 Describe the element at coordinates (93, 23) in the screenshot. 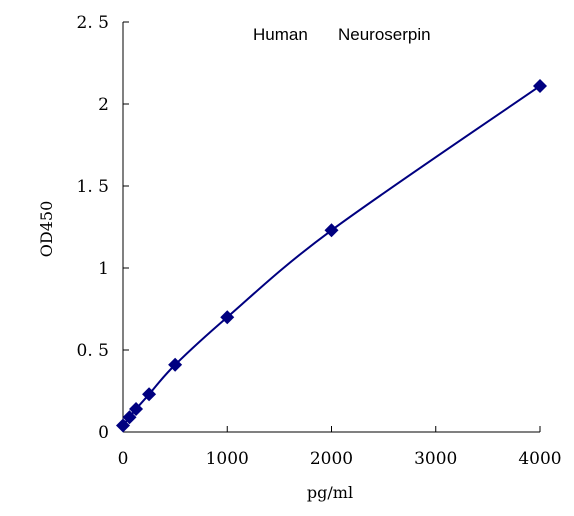

I see `y-tick-label: 2. 5` at that location.